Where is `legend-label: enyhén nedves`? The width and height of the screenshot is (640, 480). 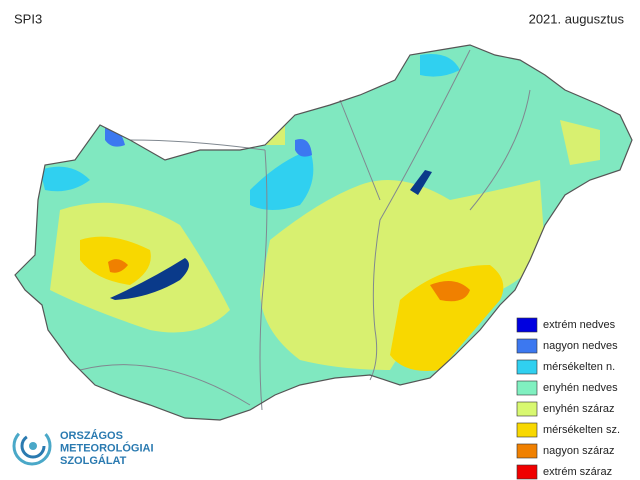 legend-label: enyhén nedves is located at coordinates (580, 388).